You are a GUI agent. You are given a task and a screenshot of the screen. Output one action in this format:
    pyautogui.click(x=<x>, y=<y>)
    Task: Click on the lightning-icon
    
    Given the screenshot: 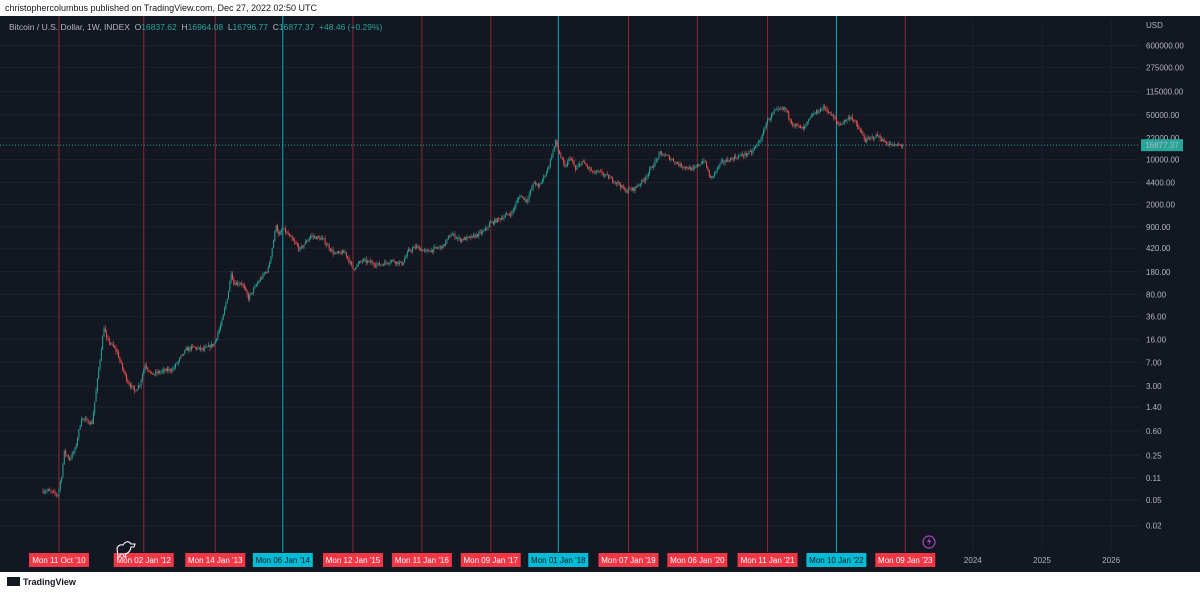 What is the action you would take?
    pyautogui.click(x=929, y=542)
    